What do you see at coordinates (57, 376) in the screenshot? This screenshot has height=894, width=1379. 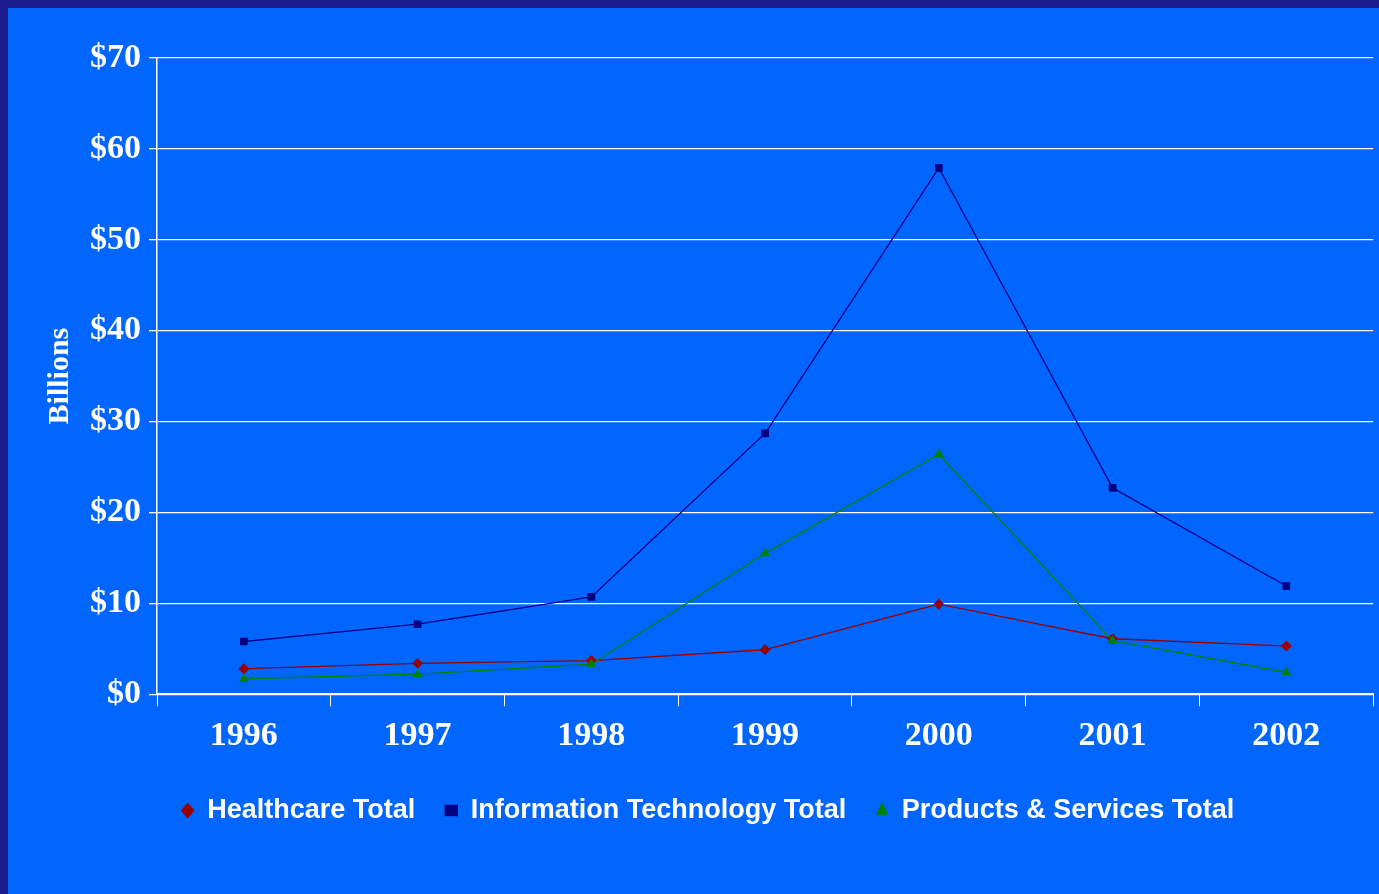 I see `y-axis-title: Billions` at bounding box center [57, 376].